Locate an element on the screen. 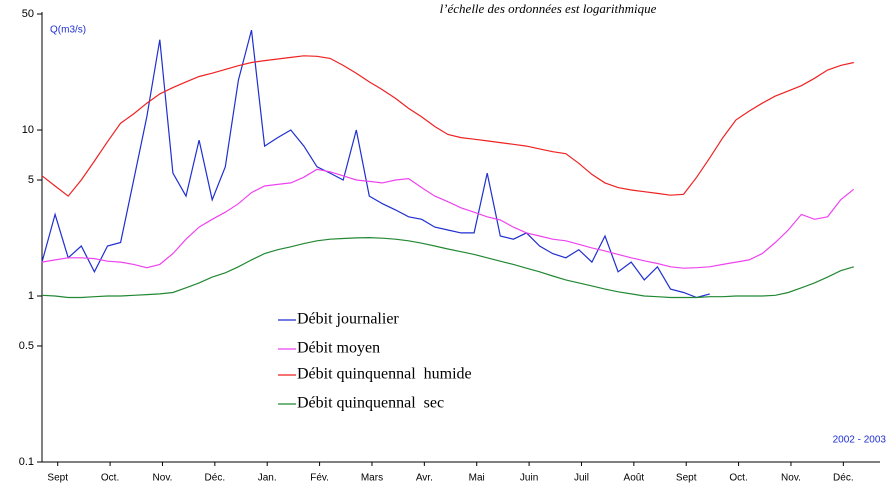 The width and height of the screenshot is (888, 488). x-tick-label: Avr. is located at coordinates (424, 478).